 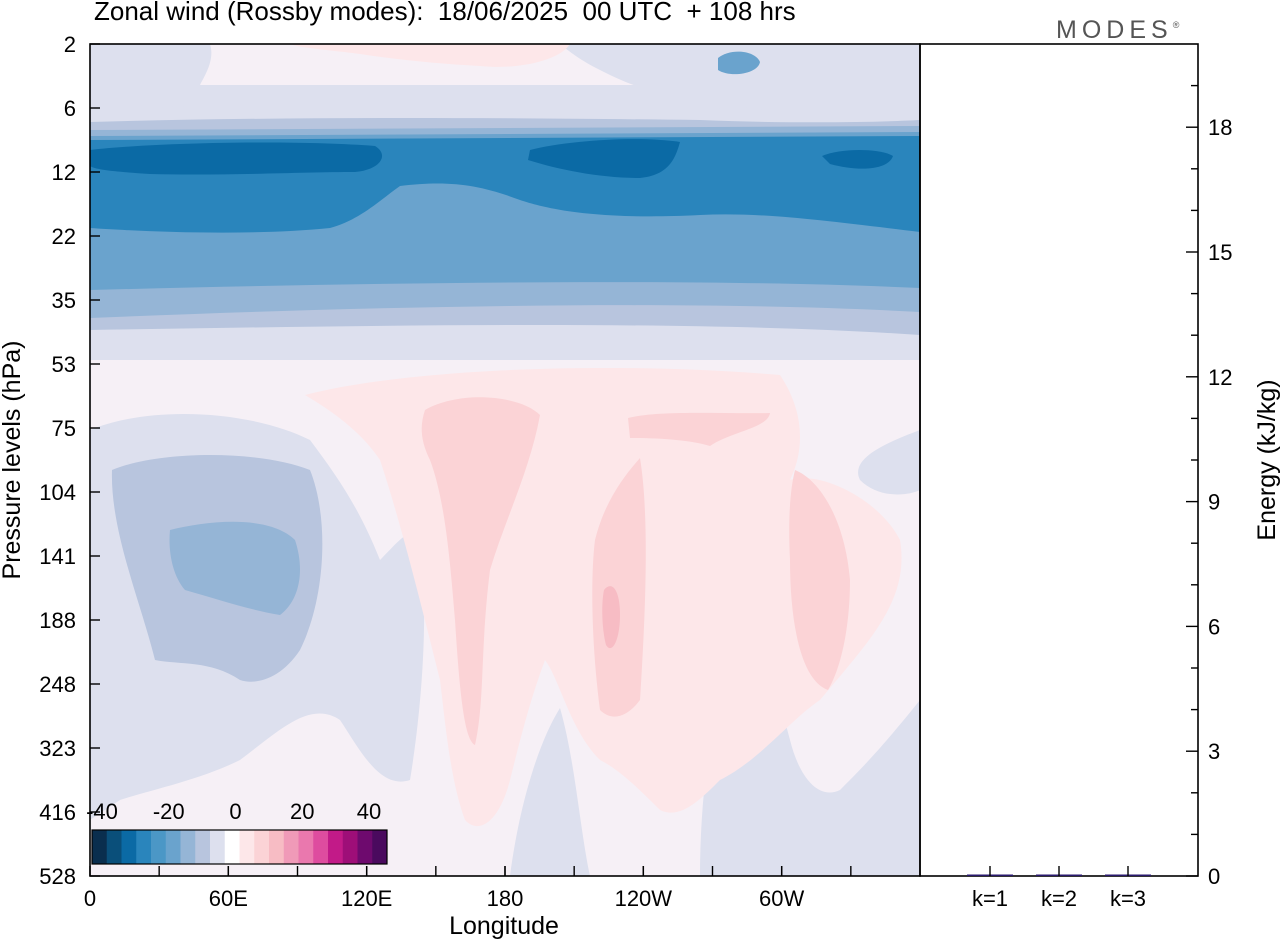 What do you see at coordinates (57, 492) in the screenshot?
I see `y-tick-label: 104` at bounding box center [57, 492].